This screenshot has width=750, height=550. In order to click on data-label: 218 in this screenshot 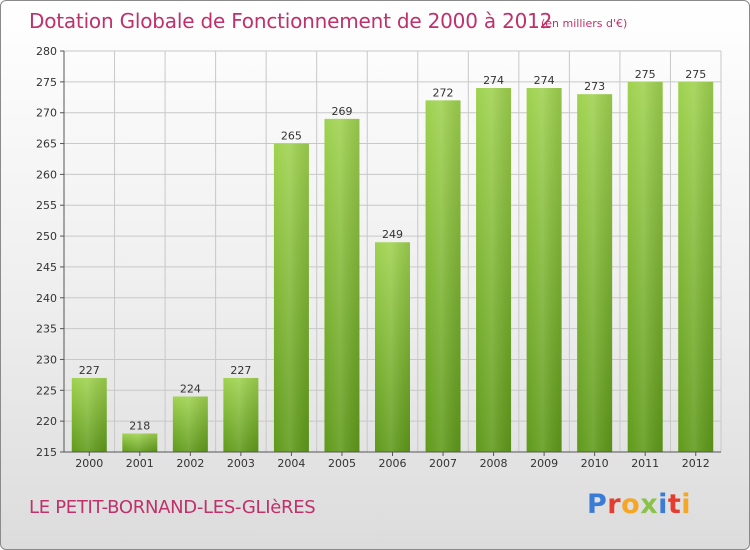, I will do `click(139, 425)`.